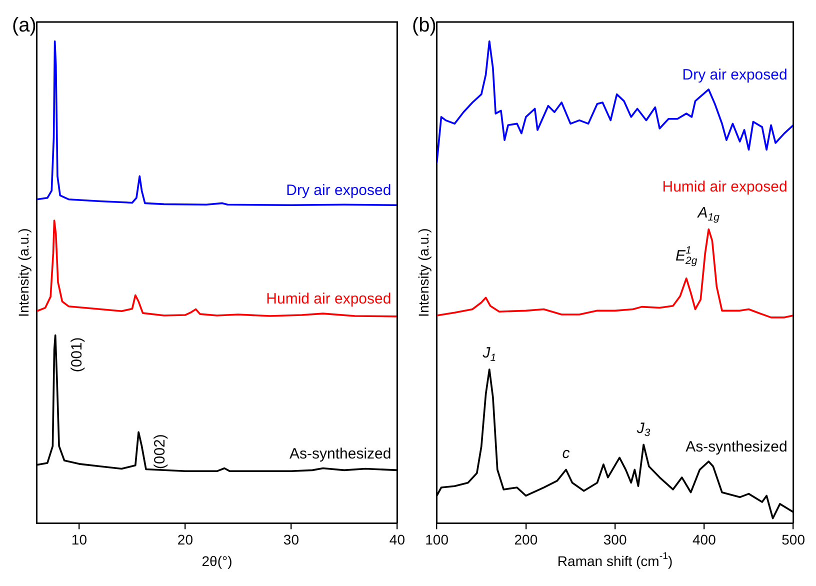  Describe the element at coordinates (437, 539) in the screenshot. I see `x-tick-label: 100` at that location.